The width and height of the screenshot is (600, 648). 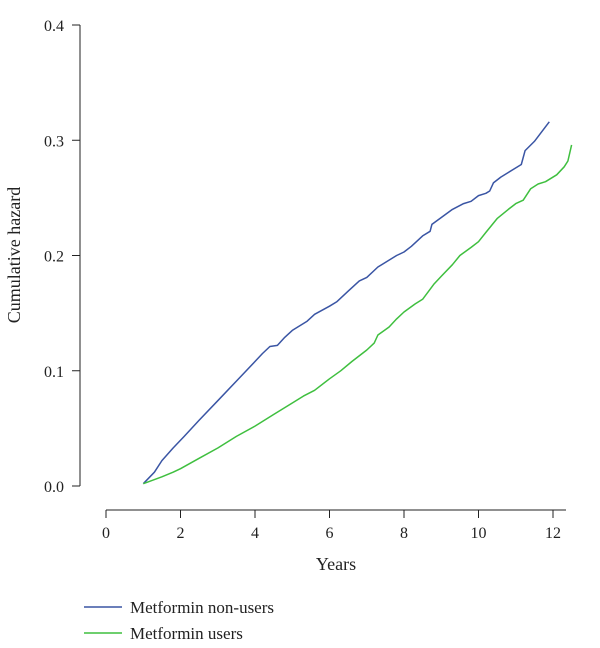 What do you see at coordinates (54, 372) in the screenshot?
I see `y-tick-label: 0.1` at bounding box center [54, 372].